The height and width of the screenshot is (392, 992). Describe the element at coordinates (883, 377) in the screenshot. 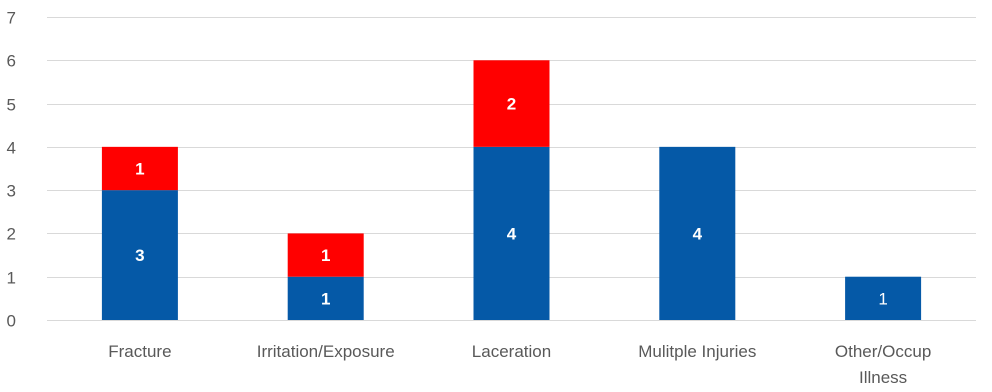

I see `x-category-label: Illness` at that location.